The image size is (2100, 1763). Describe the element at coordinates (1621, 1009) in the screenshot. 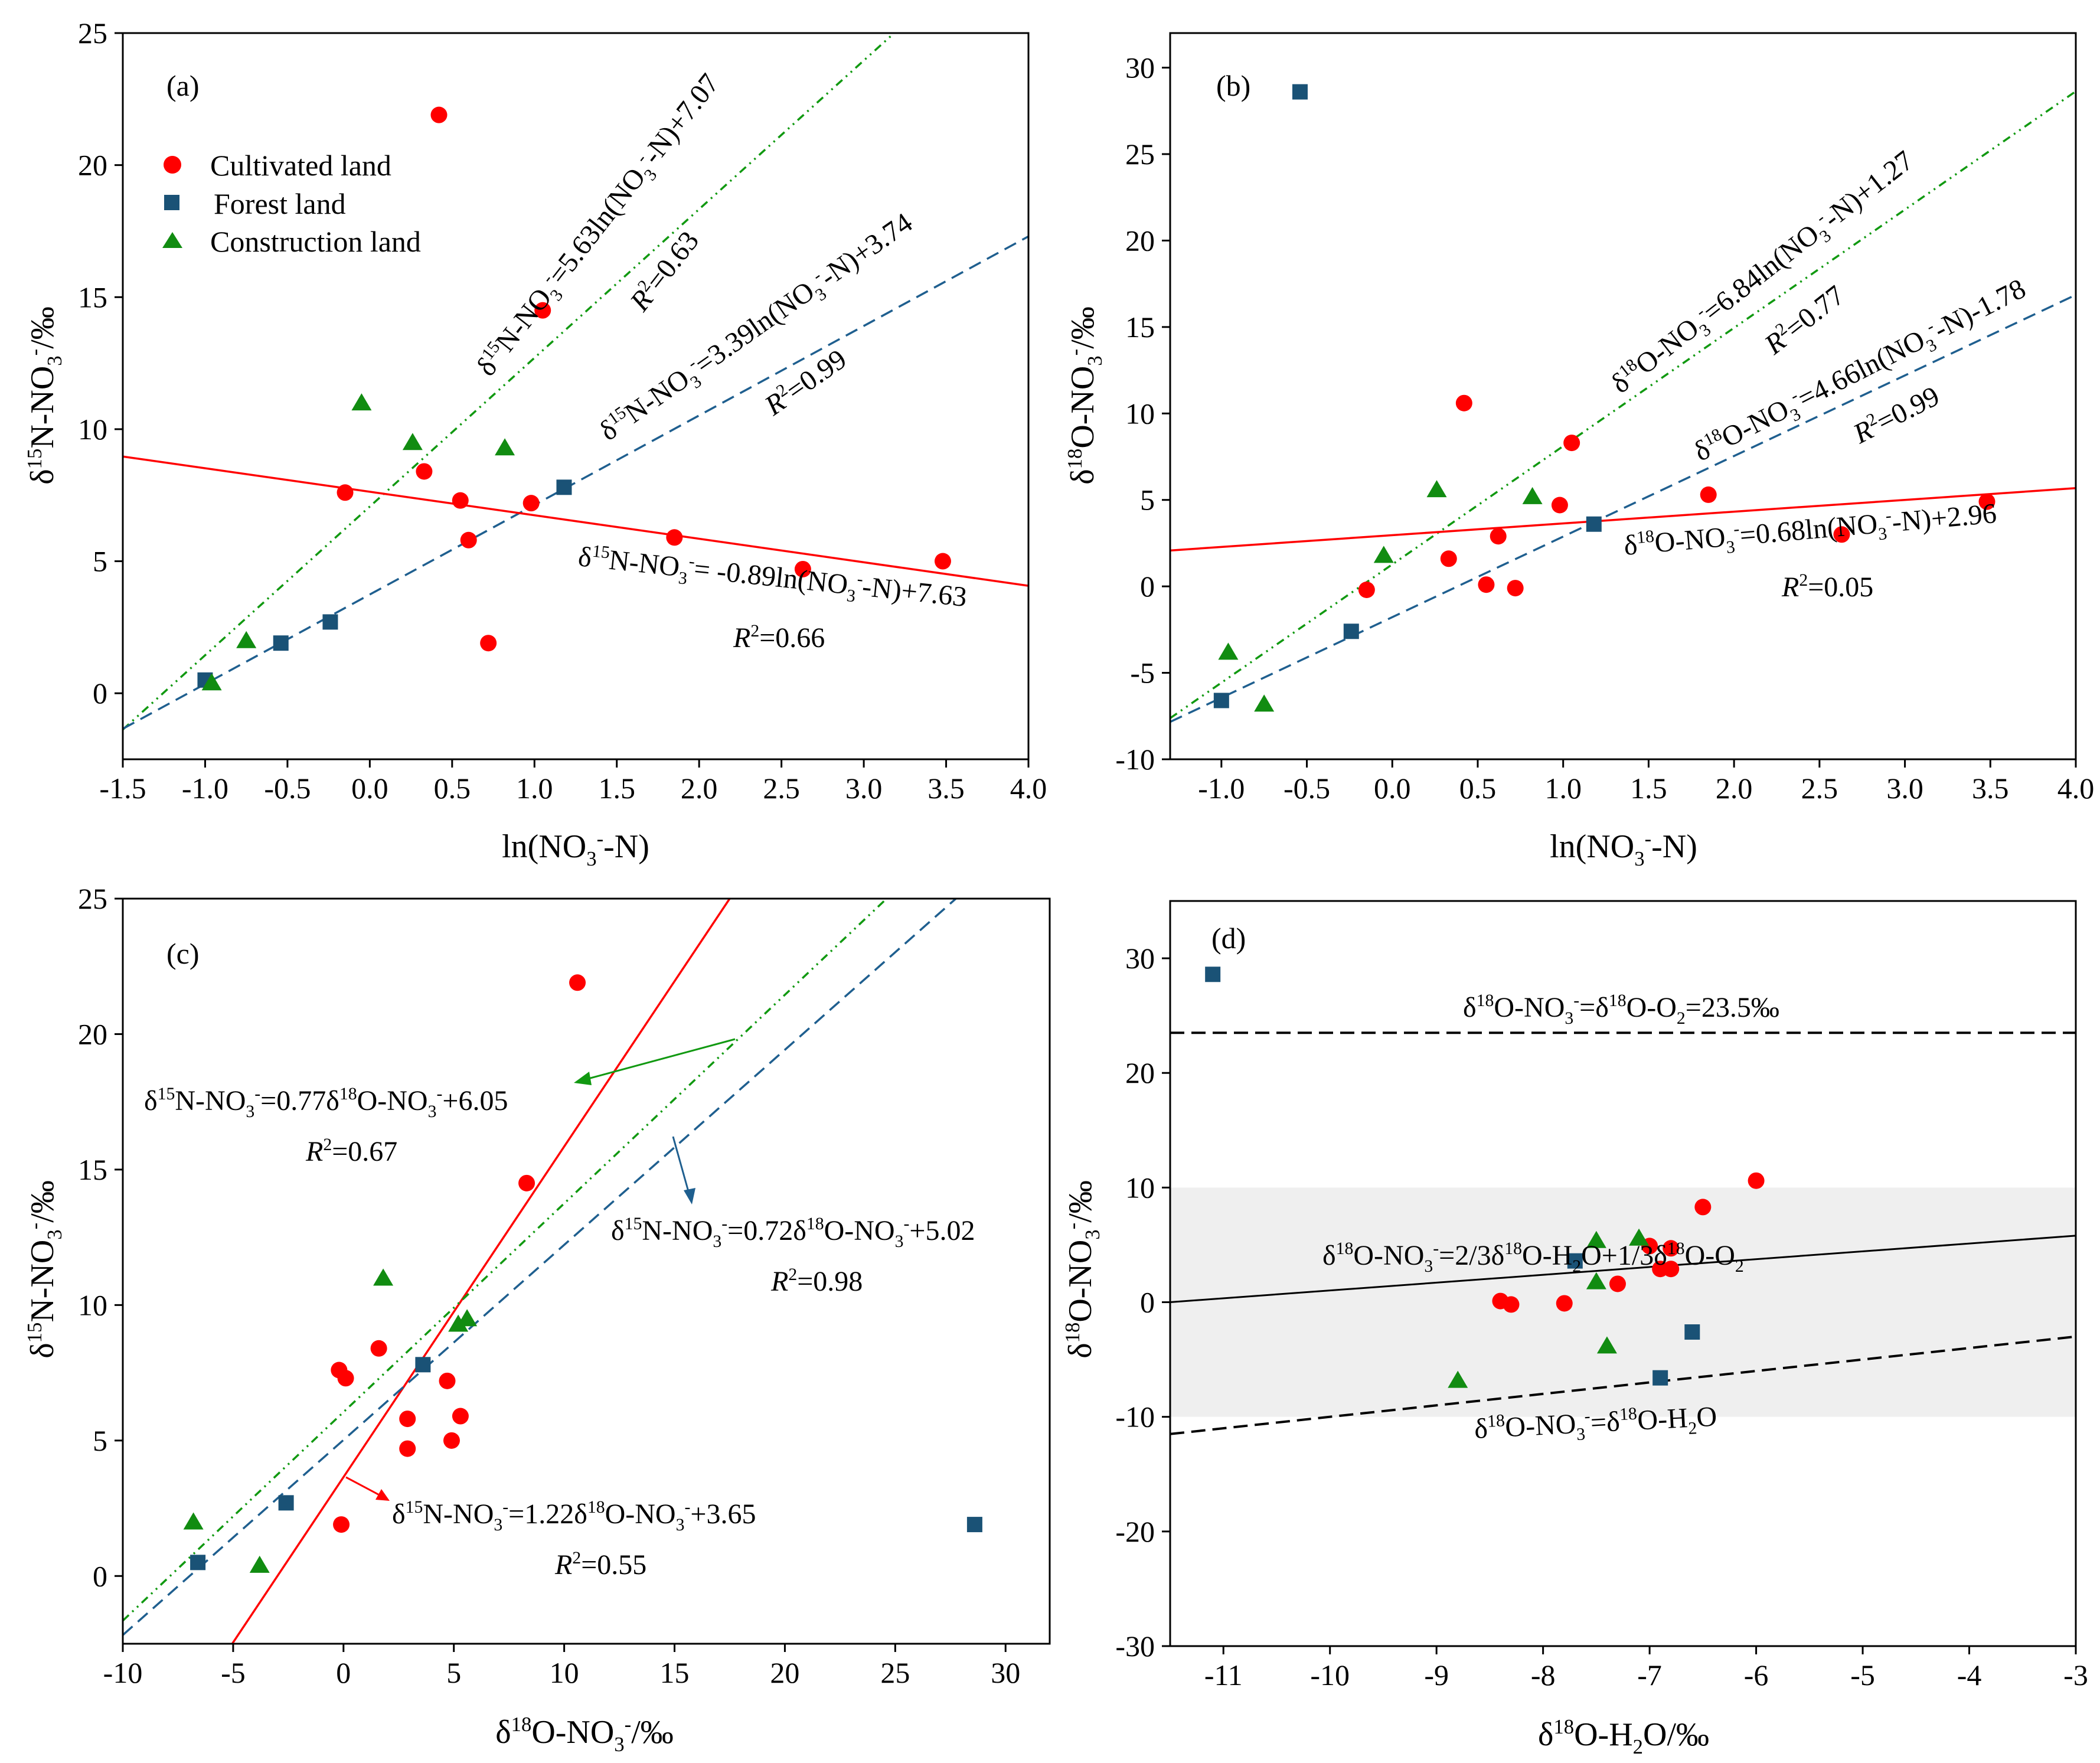

I see `panel-d-ref-o2-label: δ18O-NO3-=δ18O-O2=23.5‰` at that location.